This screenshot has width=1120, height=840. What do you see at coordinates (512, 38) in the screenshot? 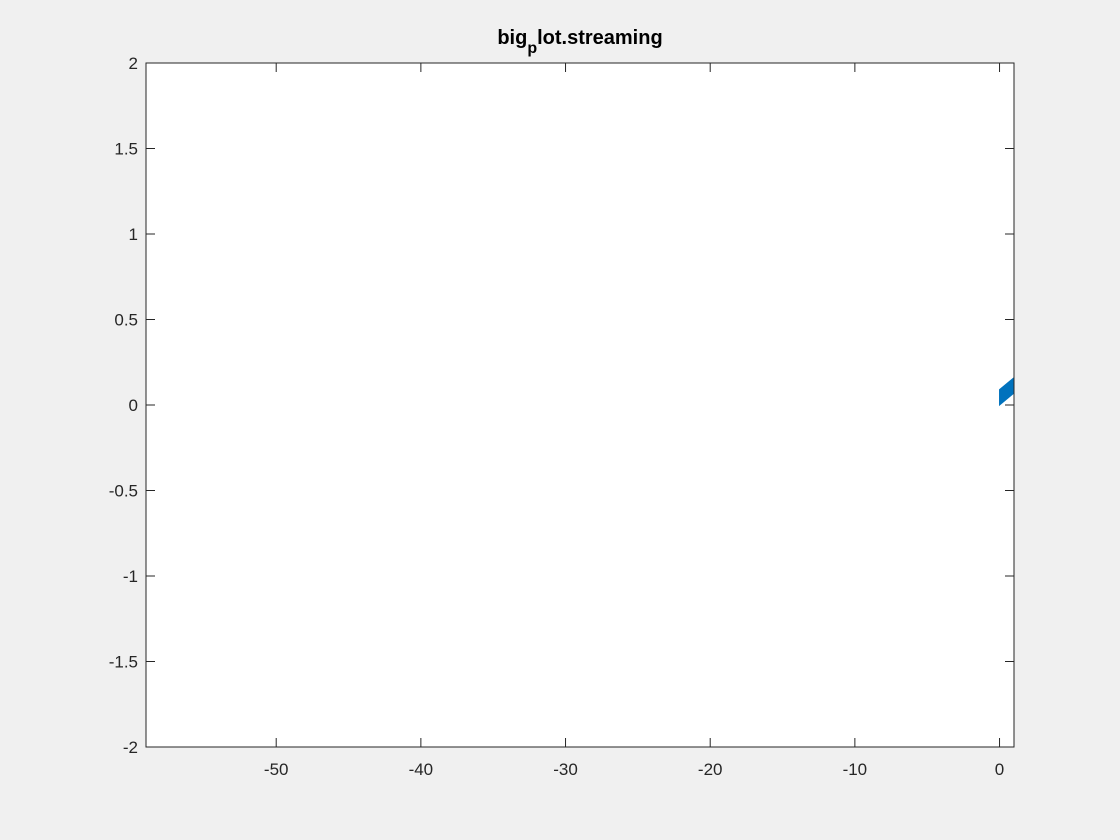
I see `chart-title-main: big` at bounding box center [512, 38].